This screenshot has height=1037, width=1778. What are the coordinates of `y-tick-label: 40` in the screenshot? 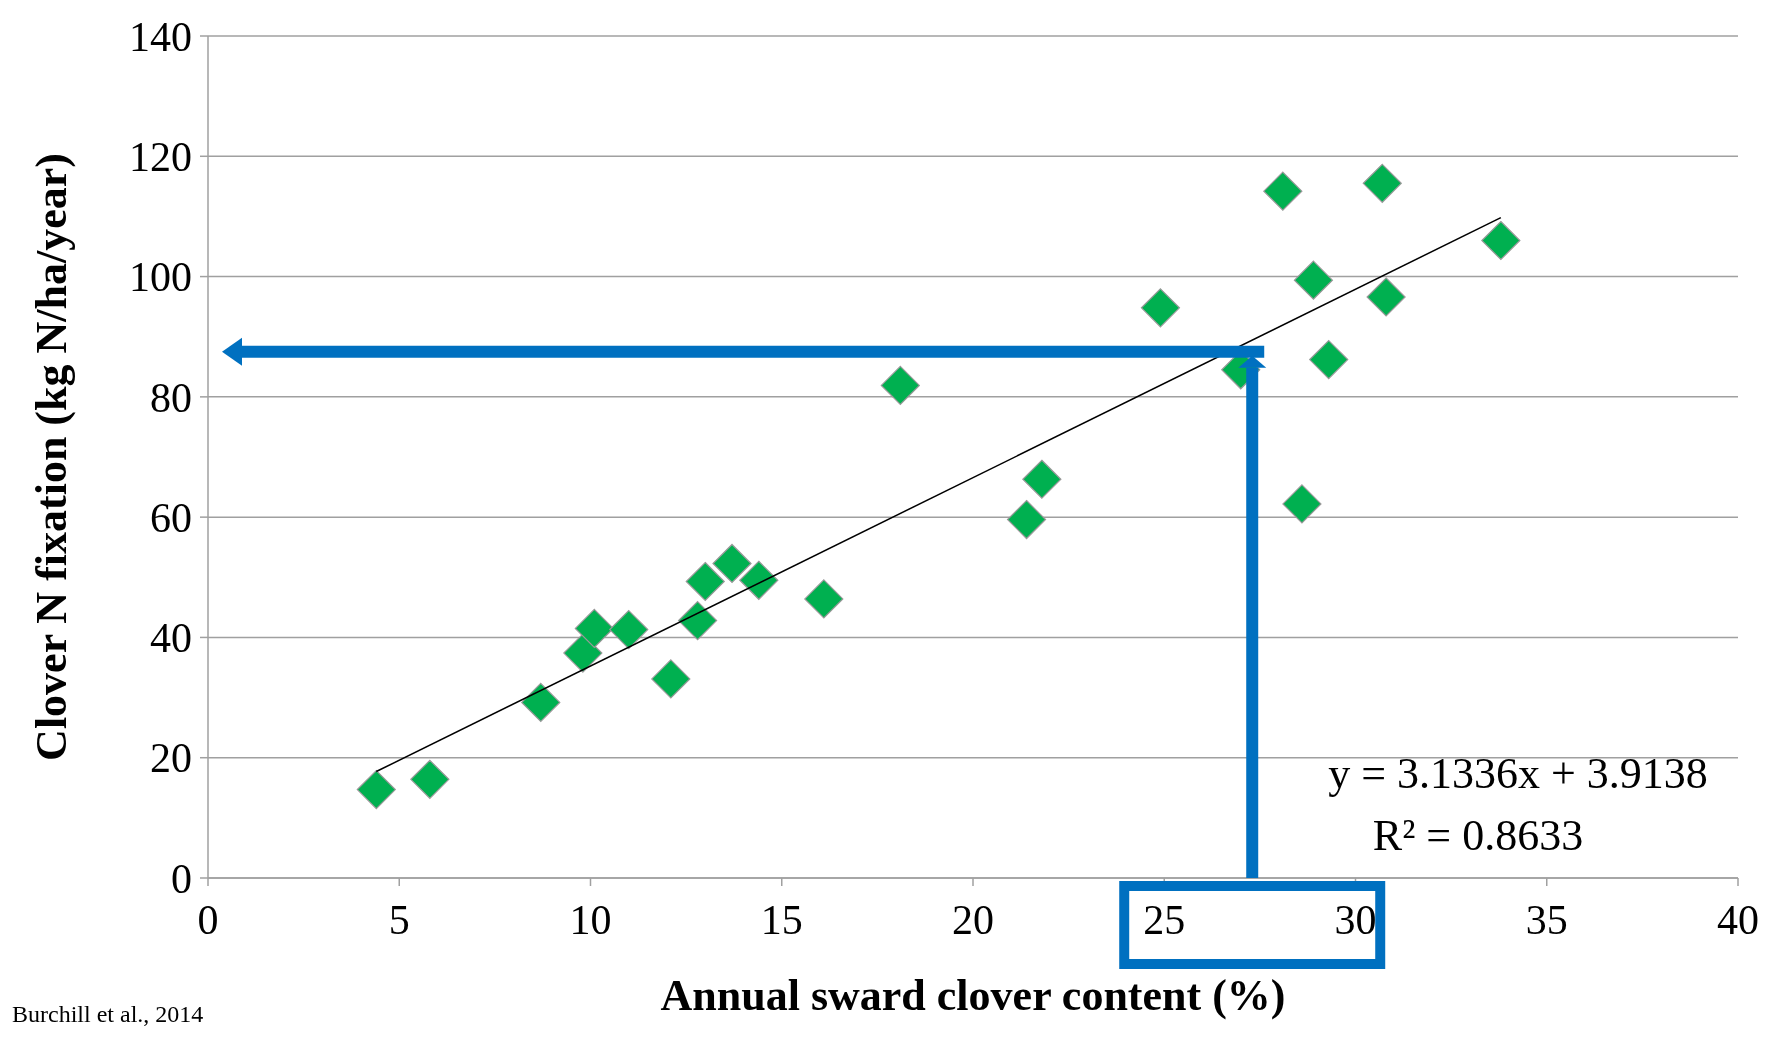 It's located at (171, 638).